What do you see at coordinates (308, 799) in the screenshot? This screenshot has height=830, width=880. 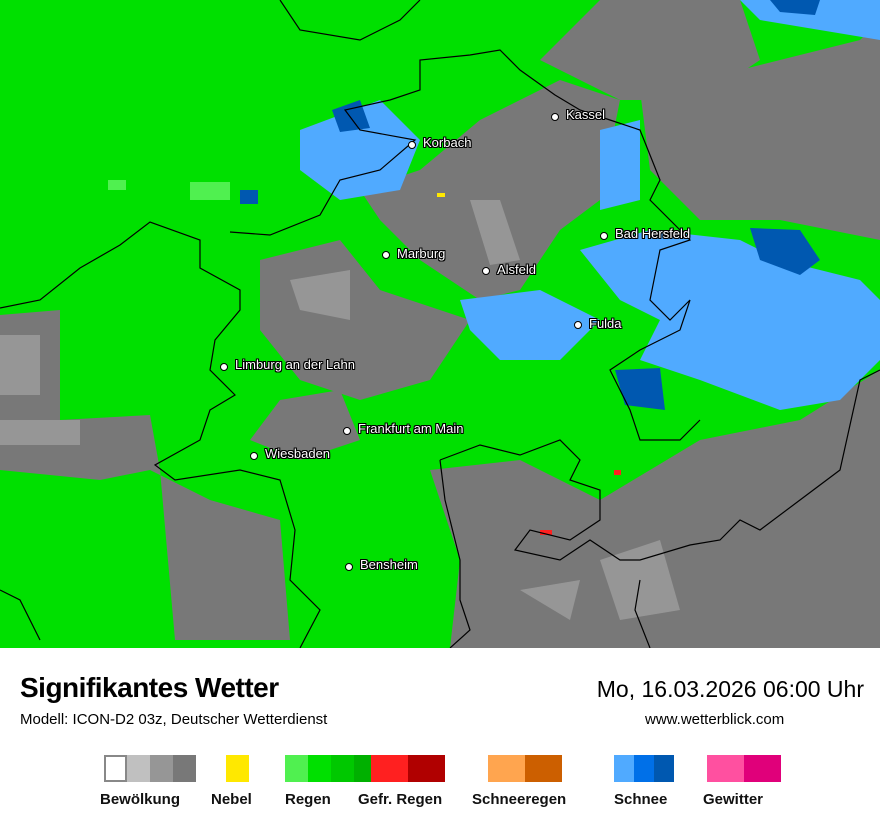 I see `legend-label: Regen` at bounding box center [308, 799].